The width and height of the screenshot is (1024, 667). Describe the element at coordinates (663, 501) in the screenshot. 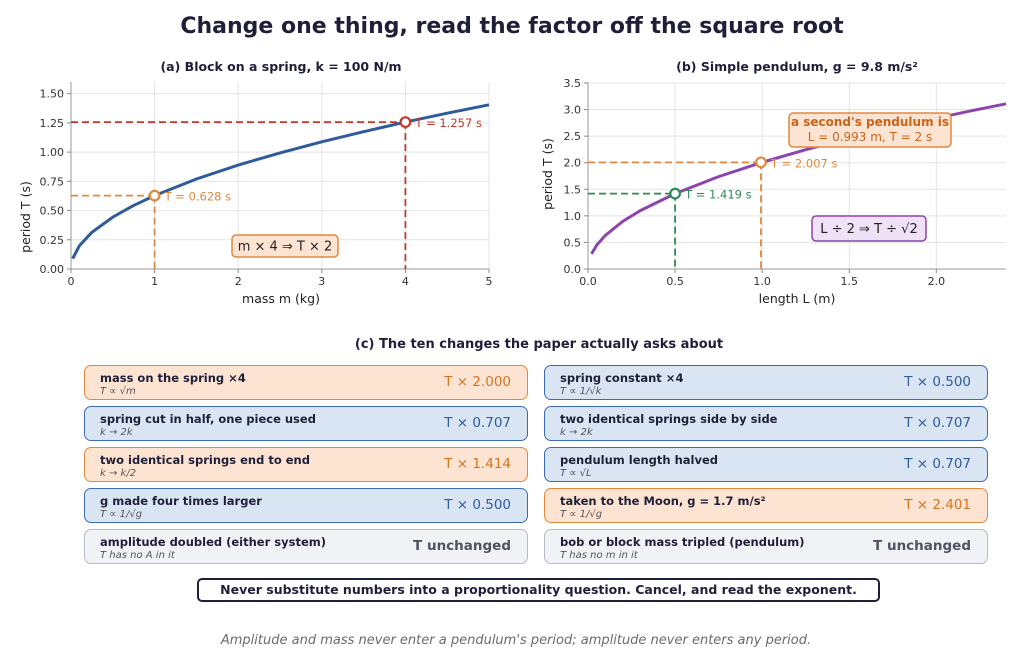

I see `change-label: taken to the Moon, g = 1.7 m/s²` at that location.